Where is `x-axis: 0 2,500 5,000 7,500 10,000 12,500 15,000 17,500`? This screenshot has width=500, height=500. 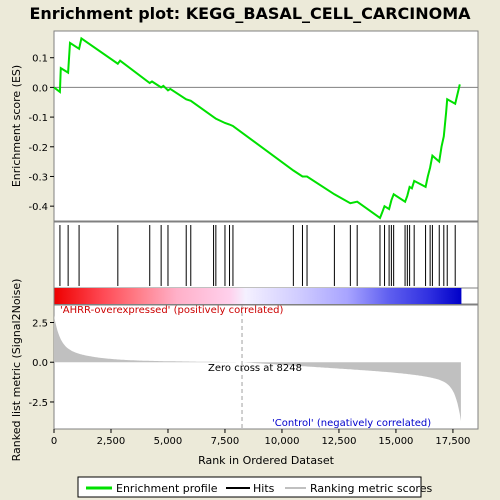 x-axis: 0 2,500 5,000 7,500 10,000 12,500 15,000 17,500 is located at coordinates (260, 438).